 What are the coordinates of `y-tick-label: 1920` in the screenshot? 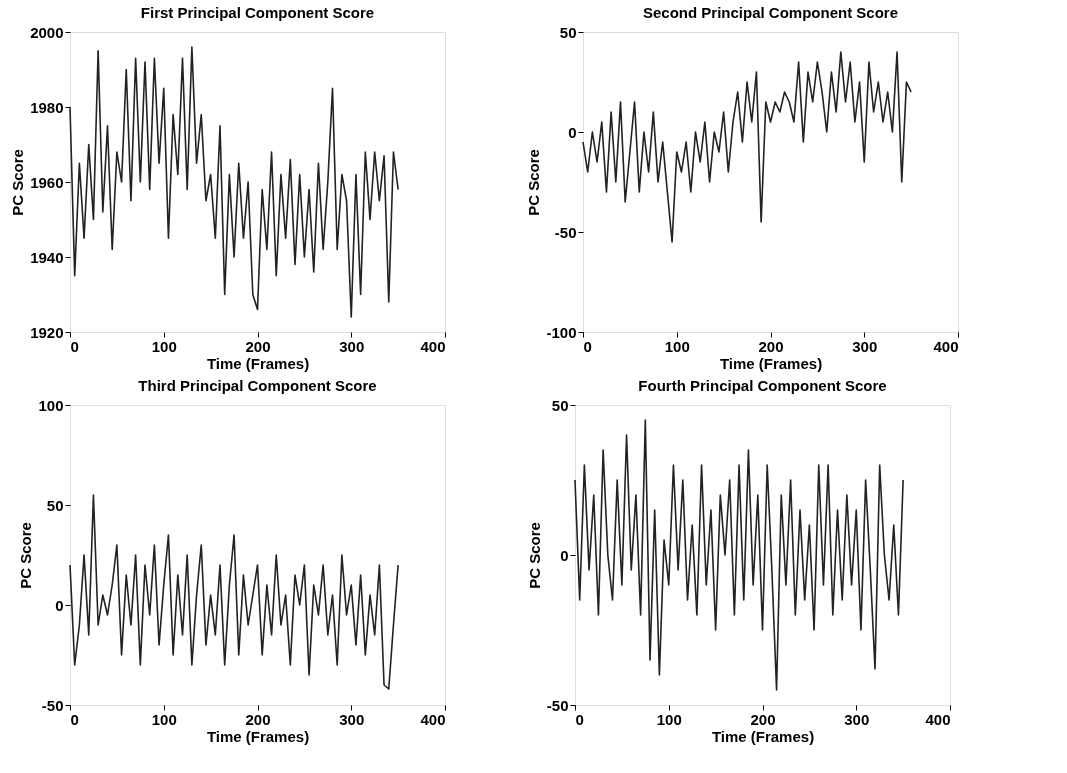 It's located at (47, 332).